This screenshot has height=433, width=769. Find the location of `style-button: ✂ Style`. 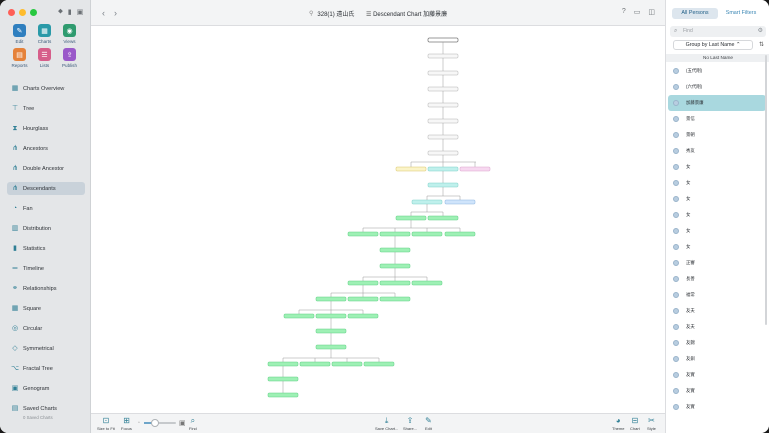

style-button: ✂ Style is located at coordinates (651, 423).